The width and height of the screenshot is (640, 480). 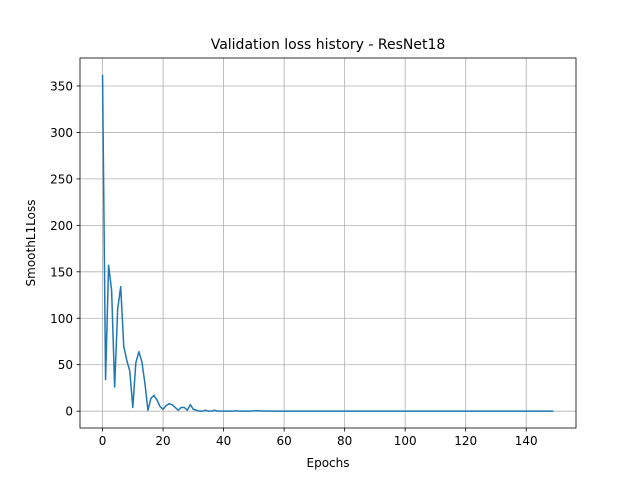 What do you see at coordinates (61, 319) in the screenshot?
I see `y-tick-label: 100` at bounding box center [61, 319].